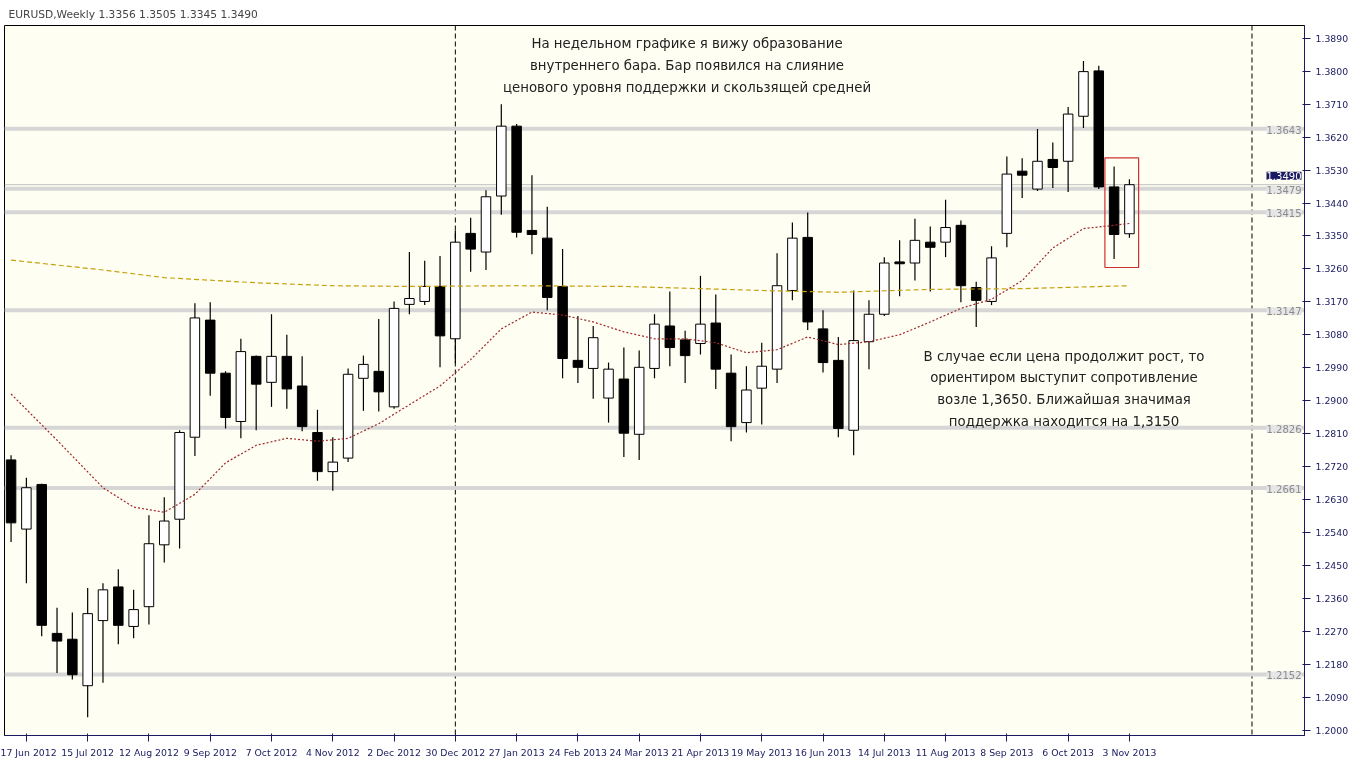 Image resolution: width=1366 pixels, height=768 pixels. Describe the element at coordinates (1332, 71) in the screenshot. I see `y-tick-label: 1.3800` at that location.